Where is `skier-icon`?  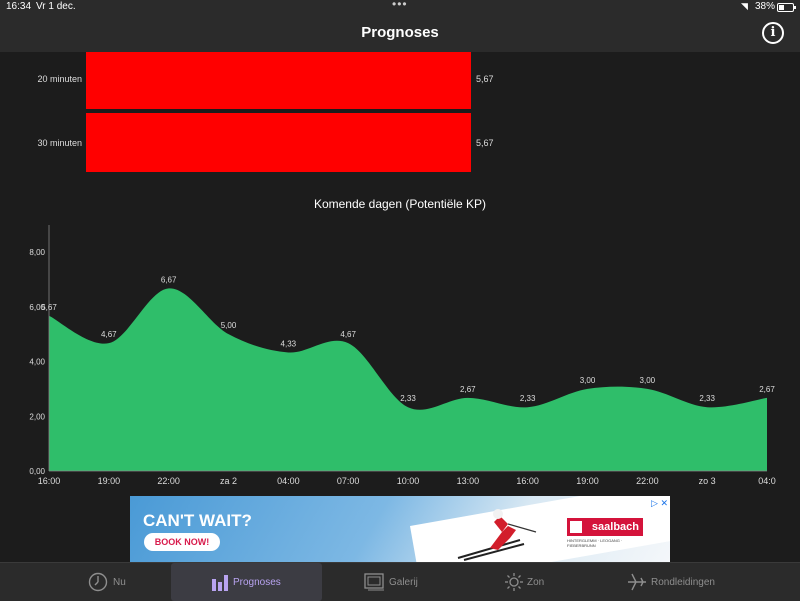
skier-icon is located at coordinates (497, 535).